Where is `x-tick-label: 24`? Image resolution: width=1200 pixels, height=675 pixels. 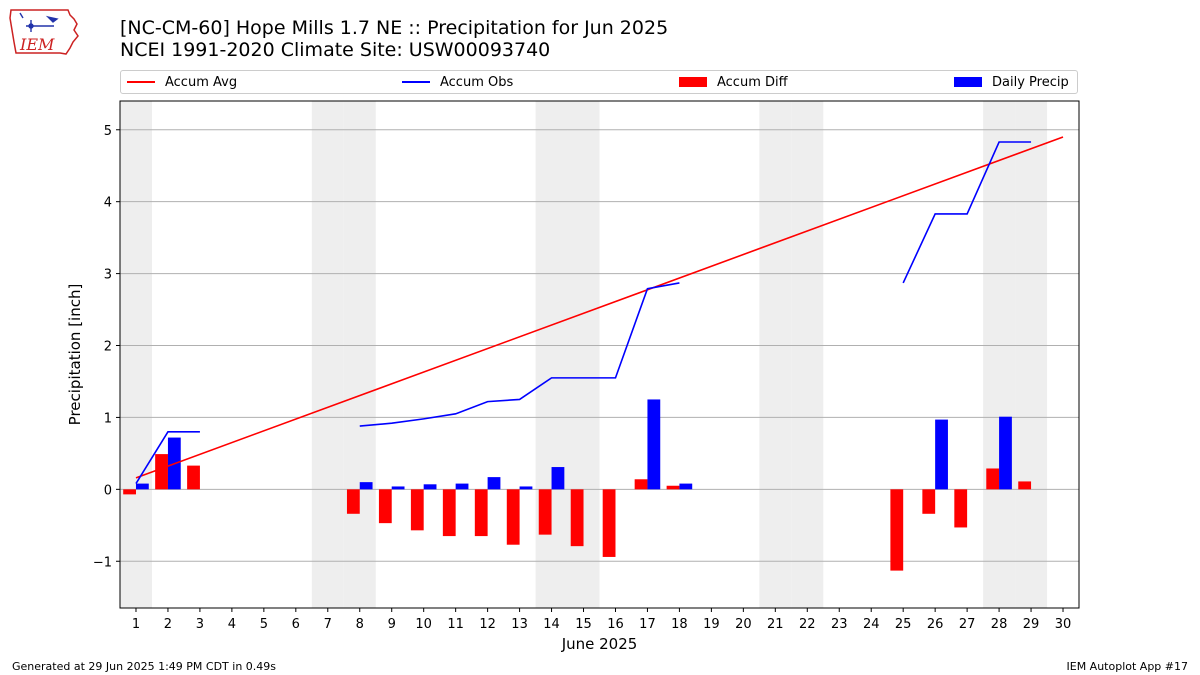 x-tick-label: 24 is located at coordinates (871, 624).